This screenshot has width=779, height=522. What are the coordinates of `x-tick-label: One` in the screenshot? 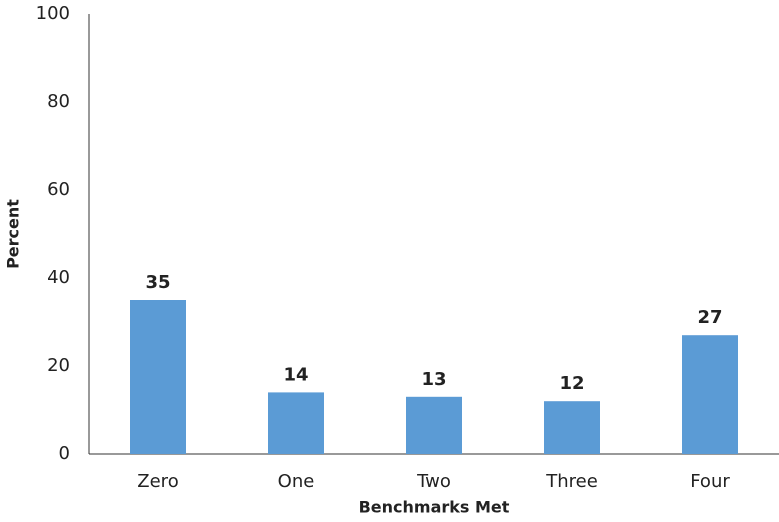 It's located at (296, 481).